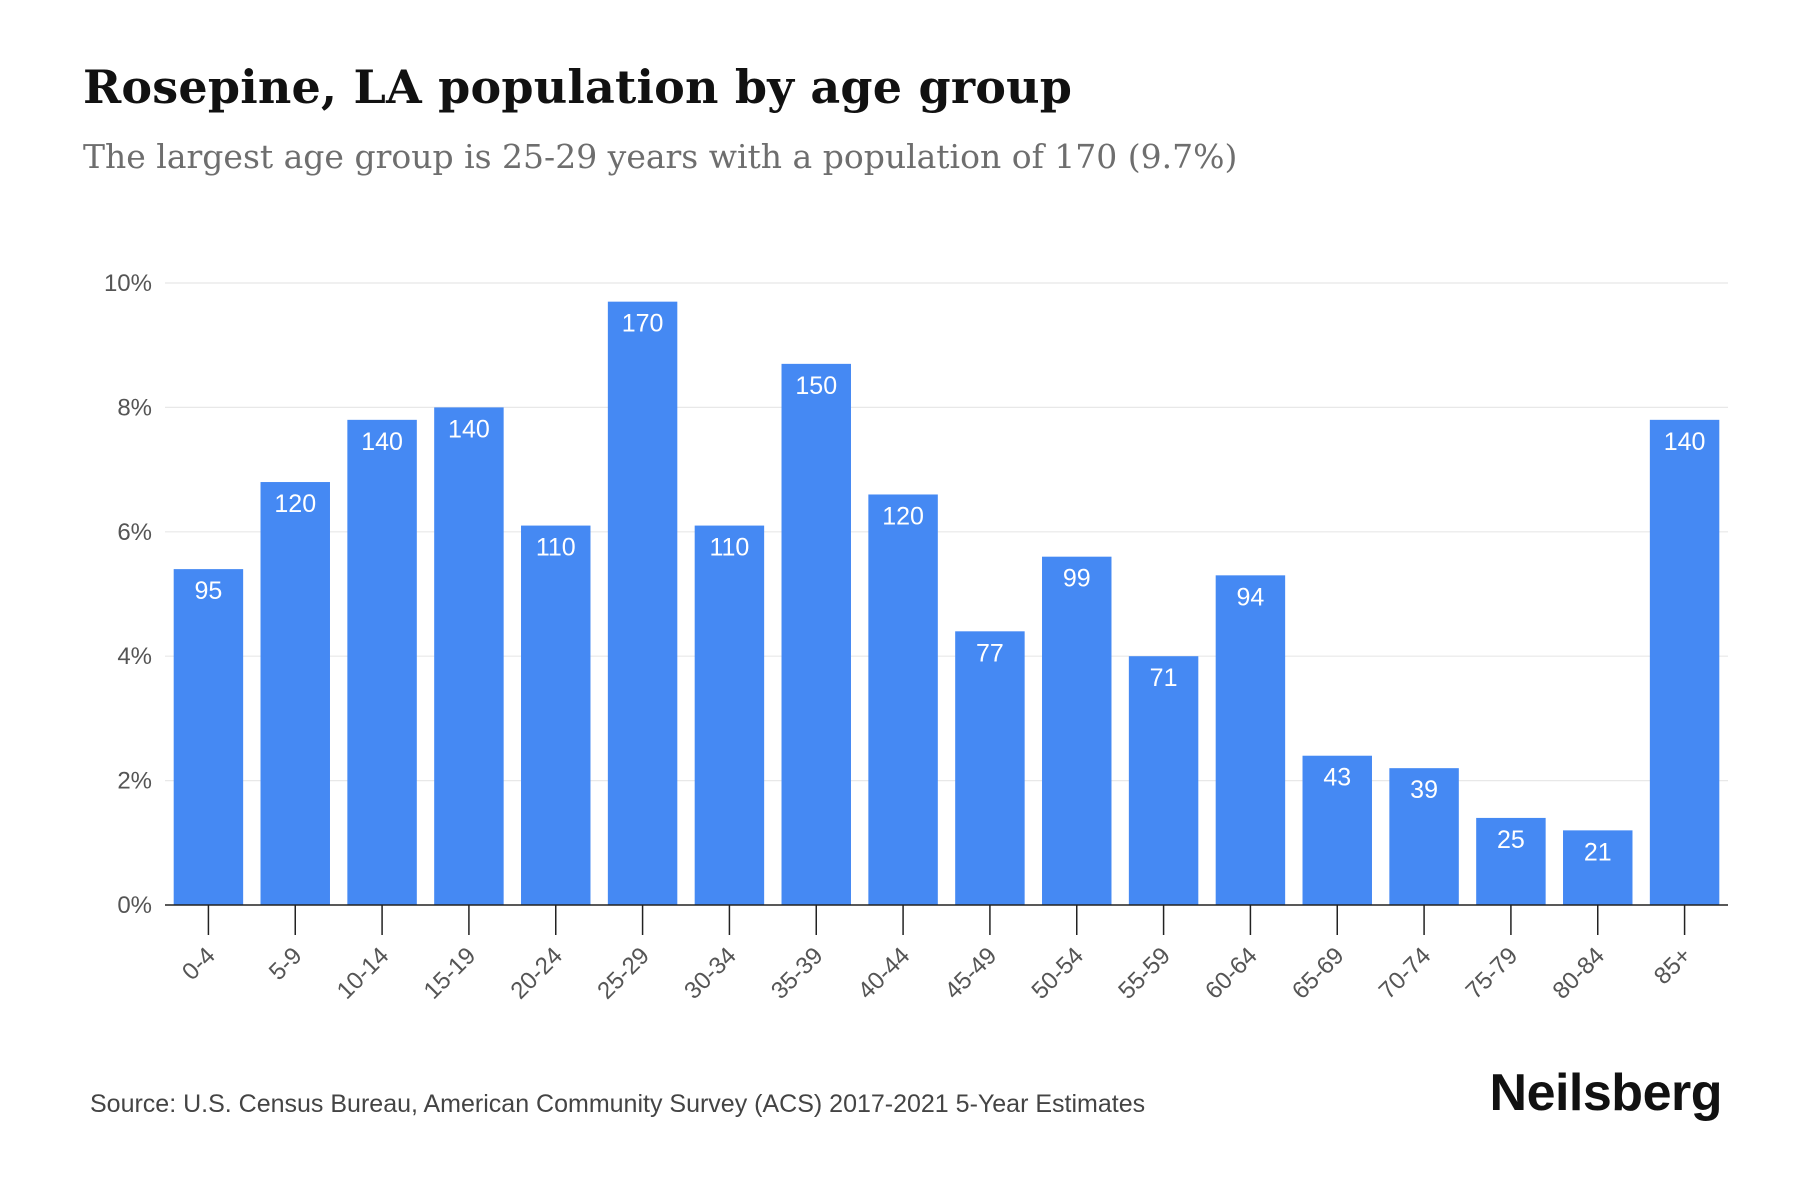  What do you see at coordinates (1492, 973) in the screenshot?
I see `x-tick-label: 75-79` at bounding box center [1492, 973].